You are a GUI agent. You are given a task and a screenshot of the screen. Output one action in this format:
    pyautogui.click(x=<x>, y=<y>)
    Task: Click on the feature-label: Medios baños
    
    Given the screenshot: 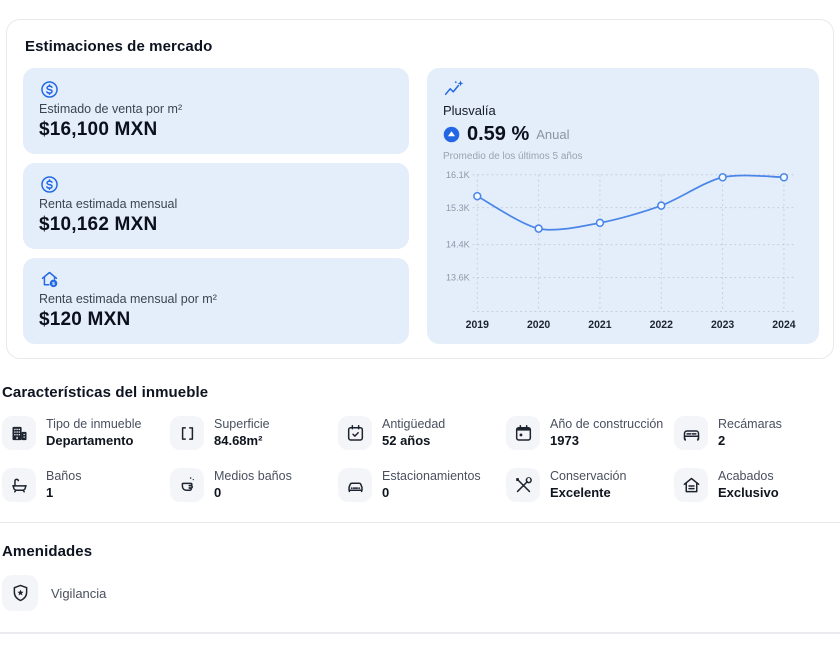 What is the action you would take?
    pyautogui.click(x=253, y=476)
    